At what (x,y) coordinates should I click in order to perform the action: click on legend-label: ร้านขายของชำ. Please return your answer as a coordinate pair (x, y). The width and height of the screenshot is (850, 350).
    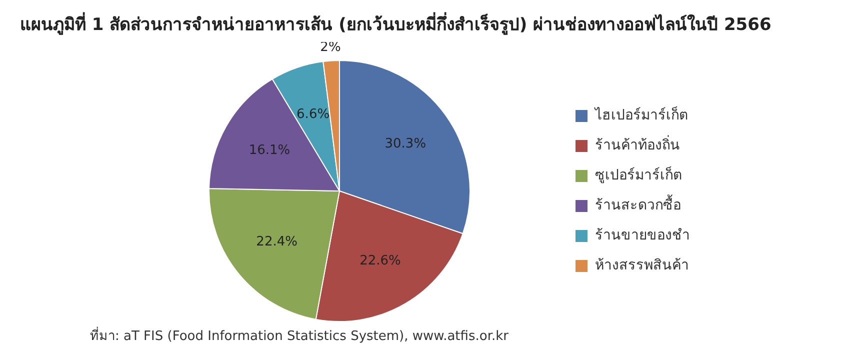
    Looking at the image, I should click on (642, 236).